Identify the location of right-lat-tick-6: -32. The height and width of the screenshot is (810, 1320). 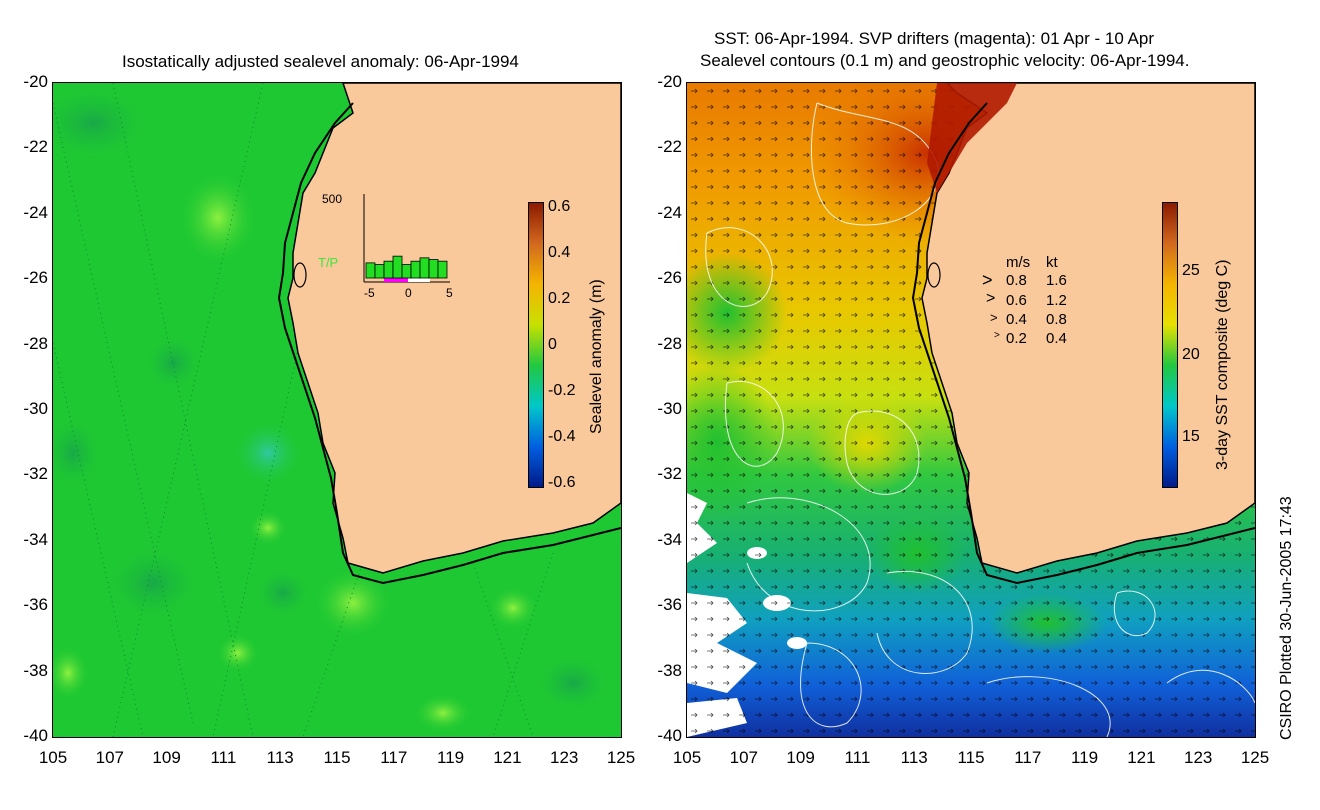
(669, 474).